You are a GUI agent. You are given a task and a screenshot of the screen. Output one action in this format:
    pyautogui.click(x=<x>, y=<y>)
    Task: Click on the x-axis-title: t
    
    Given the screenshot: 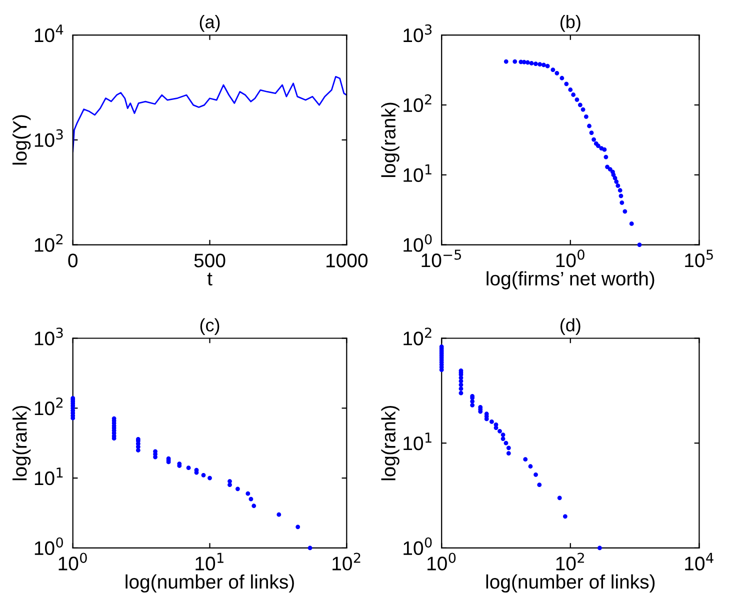 What is the action you would take?
    pyautogui.click(x=209, y=279)
    